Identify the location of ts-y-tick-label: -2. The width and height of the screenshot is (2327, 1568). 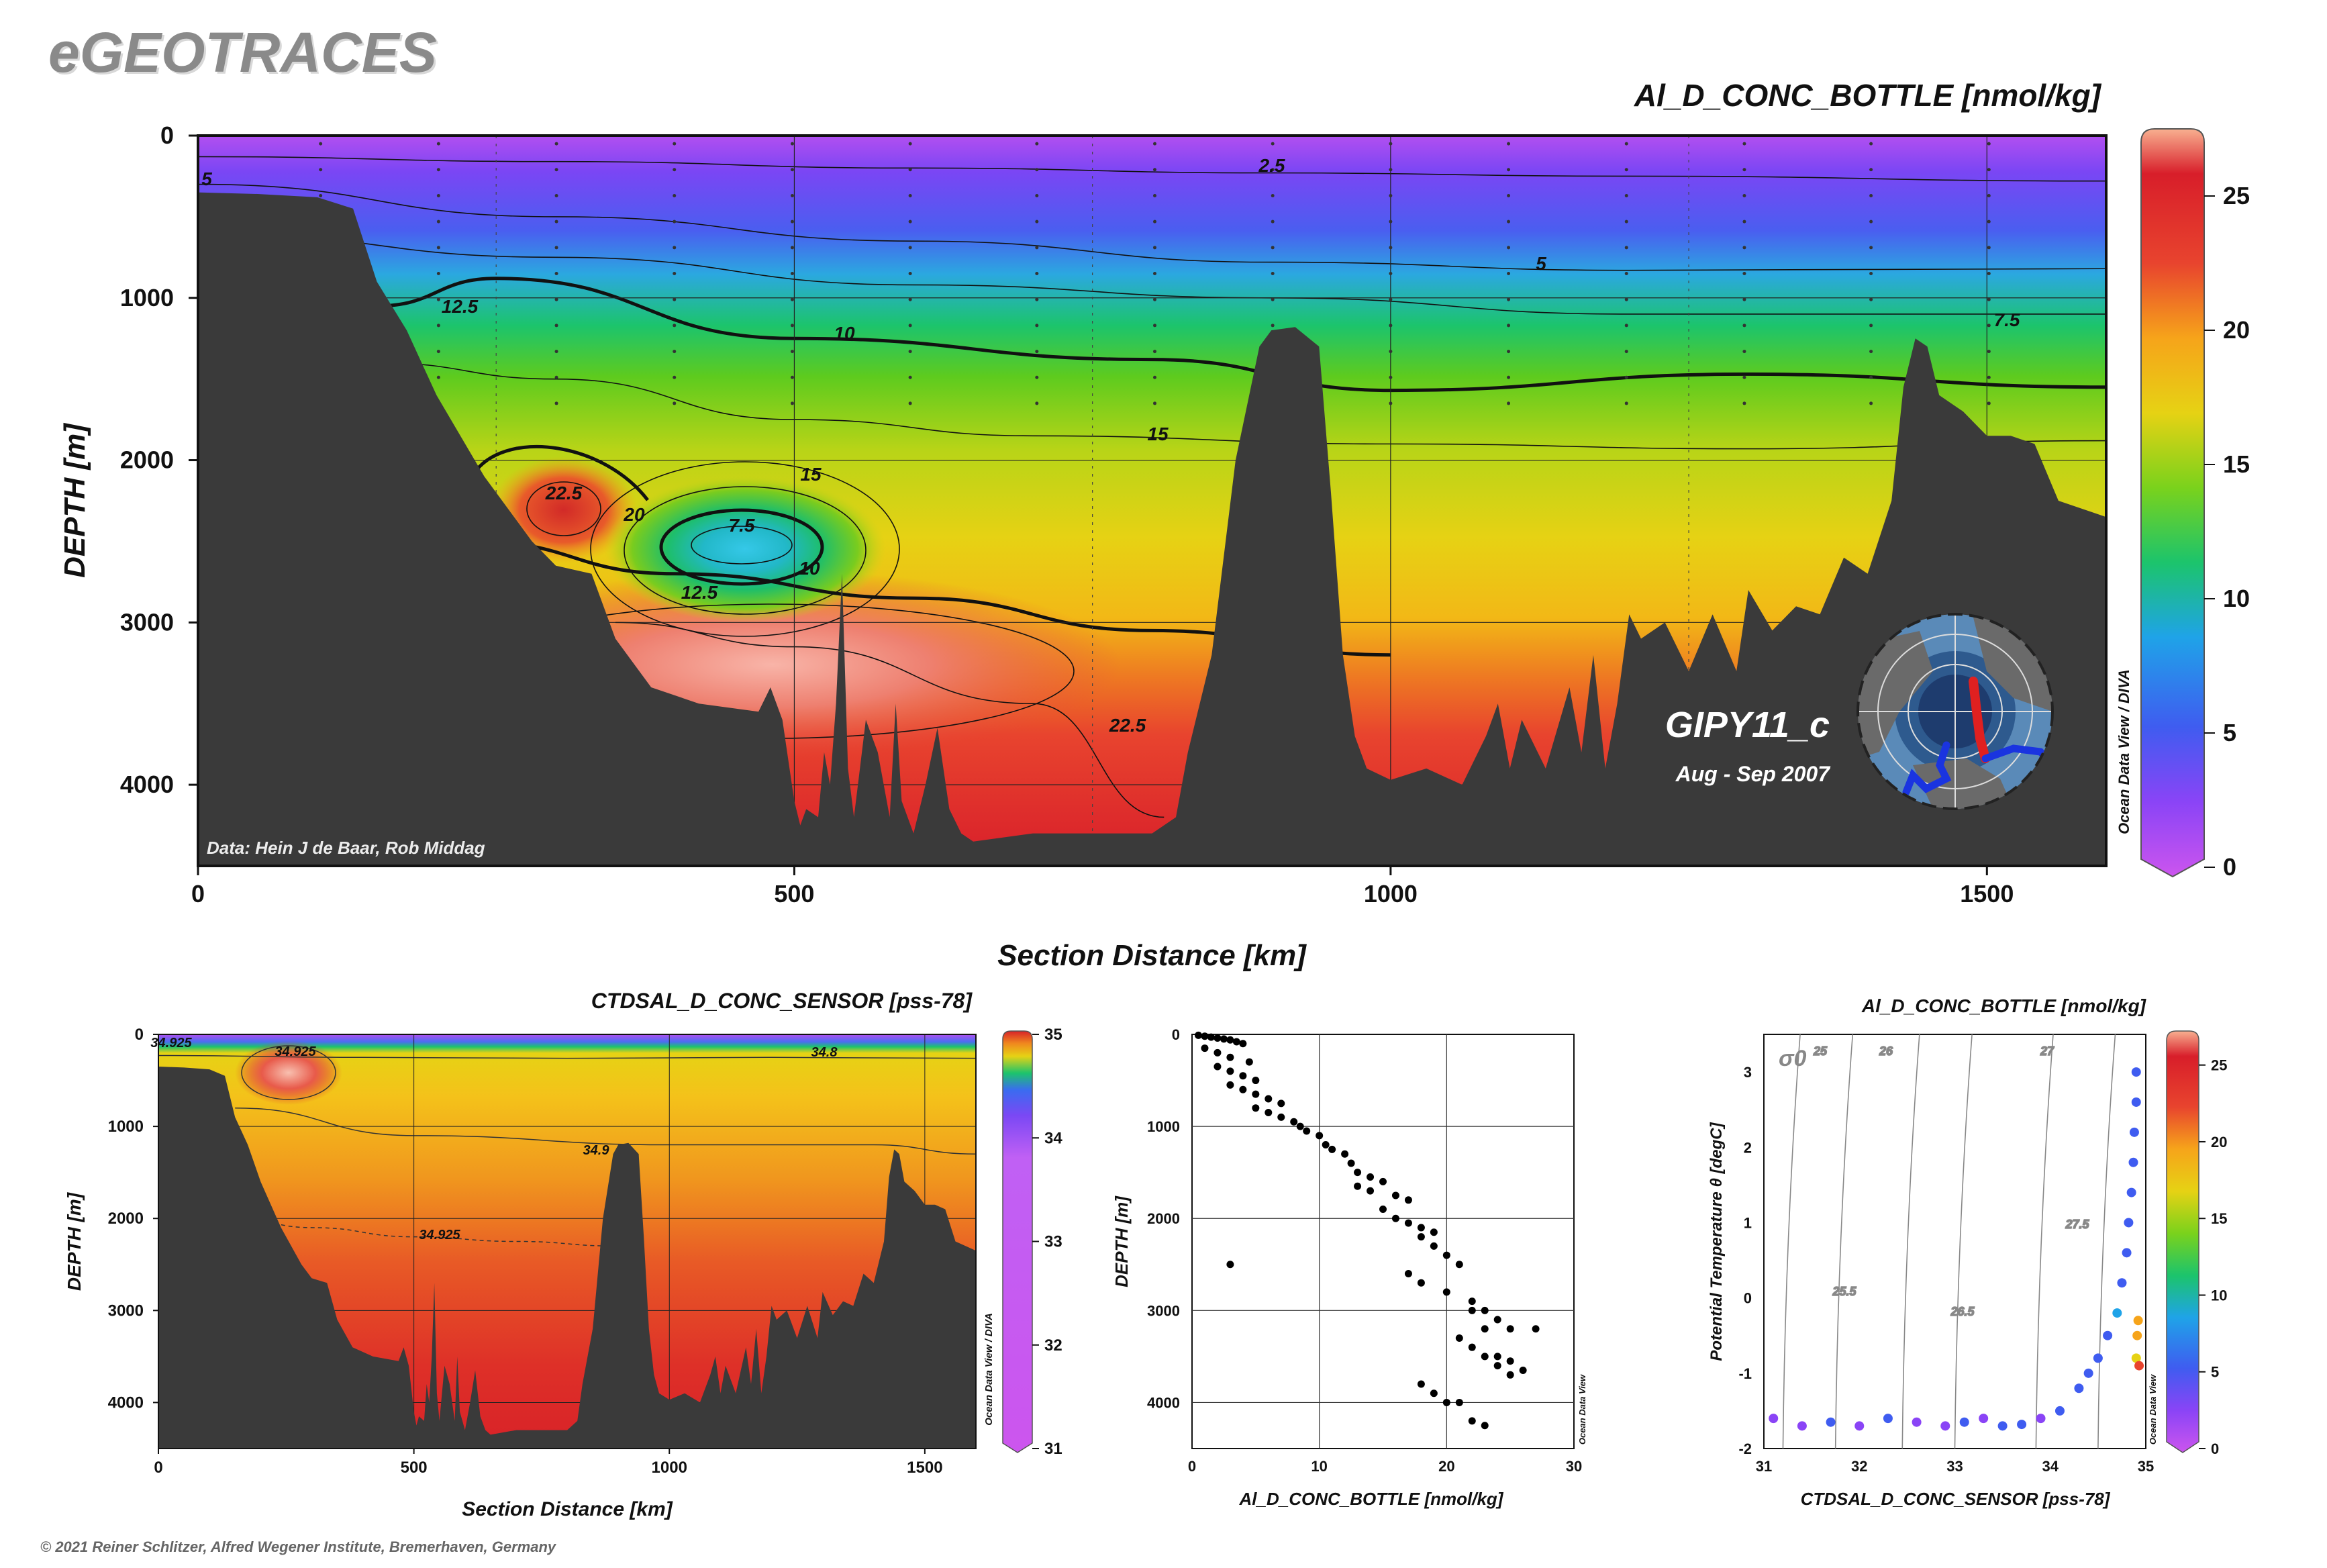
(1745, 1449).